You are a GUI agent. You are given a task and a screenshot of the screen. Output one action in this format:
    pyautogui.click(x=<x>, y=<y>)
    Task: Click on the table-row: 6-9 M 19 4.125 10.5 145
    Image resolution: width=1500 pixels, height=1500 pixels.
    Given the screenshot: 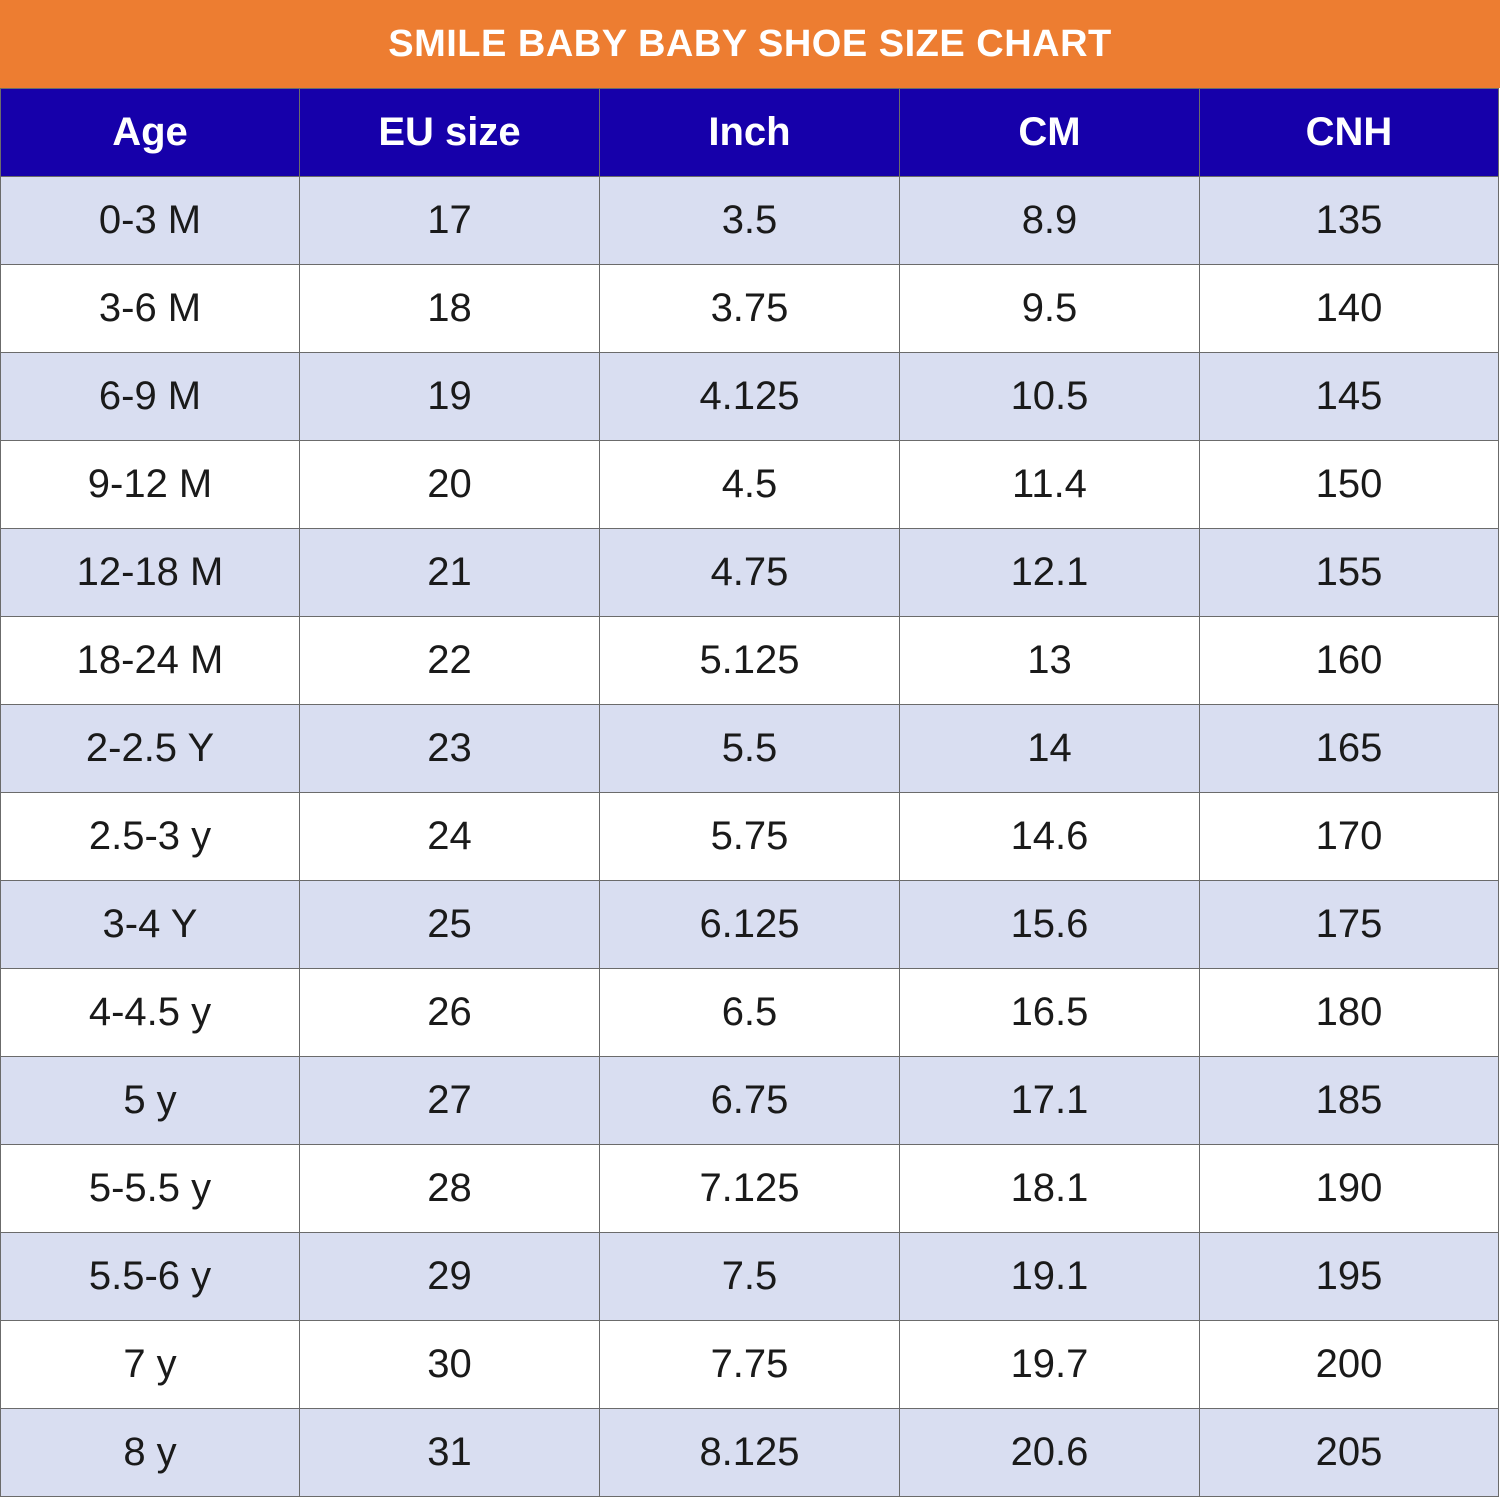 What is the action you would take?
    pyautogui.click(x=749, y=396)
    